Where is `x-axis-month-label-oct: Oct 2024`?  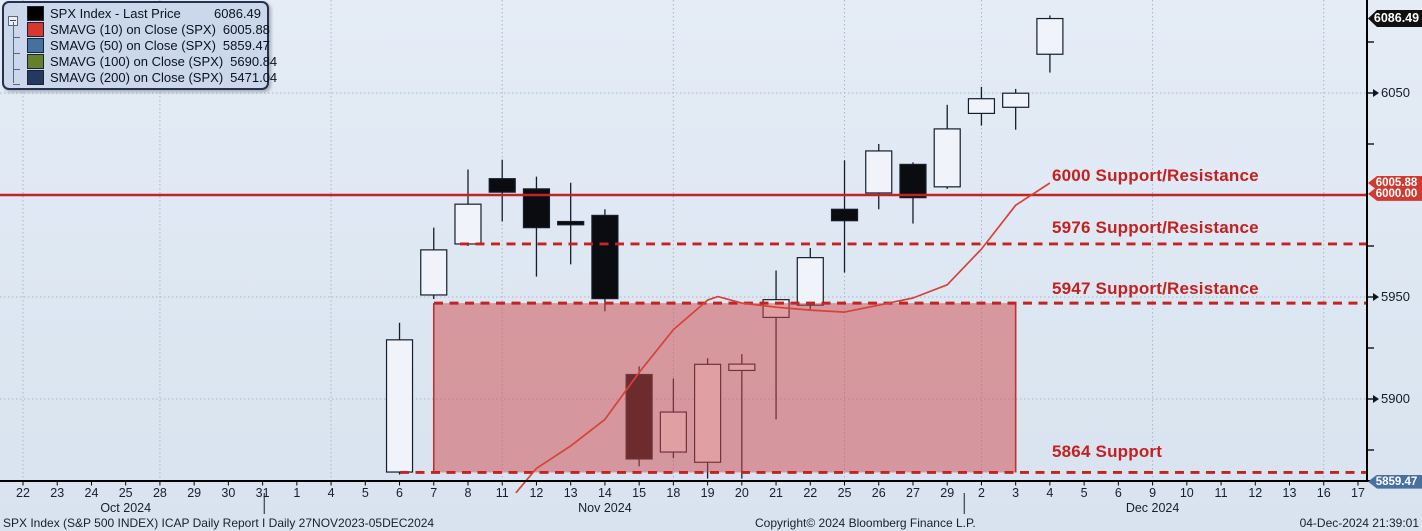
x-axis-month-label-oct: Oct 2024 is located at coordinates (126, 508).